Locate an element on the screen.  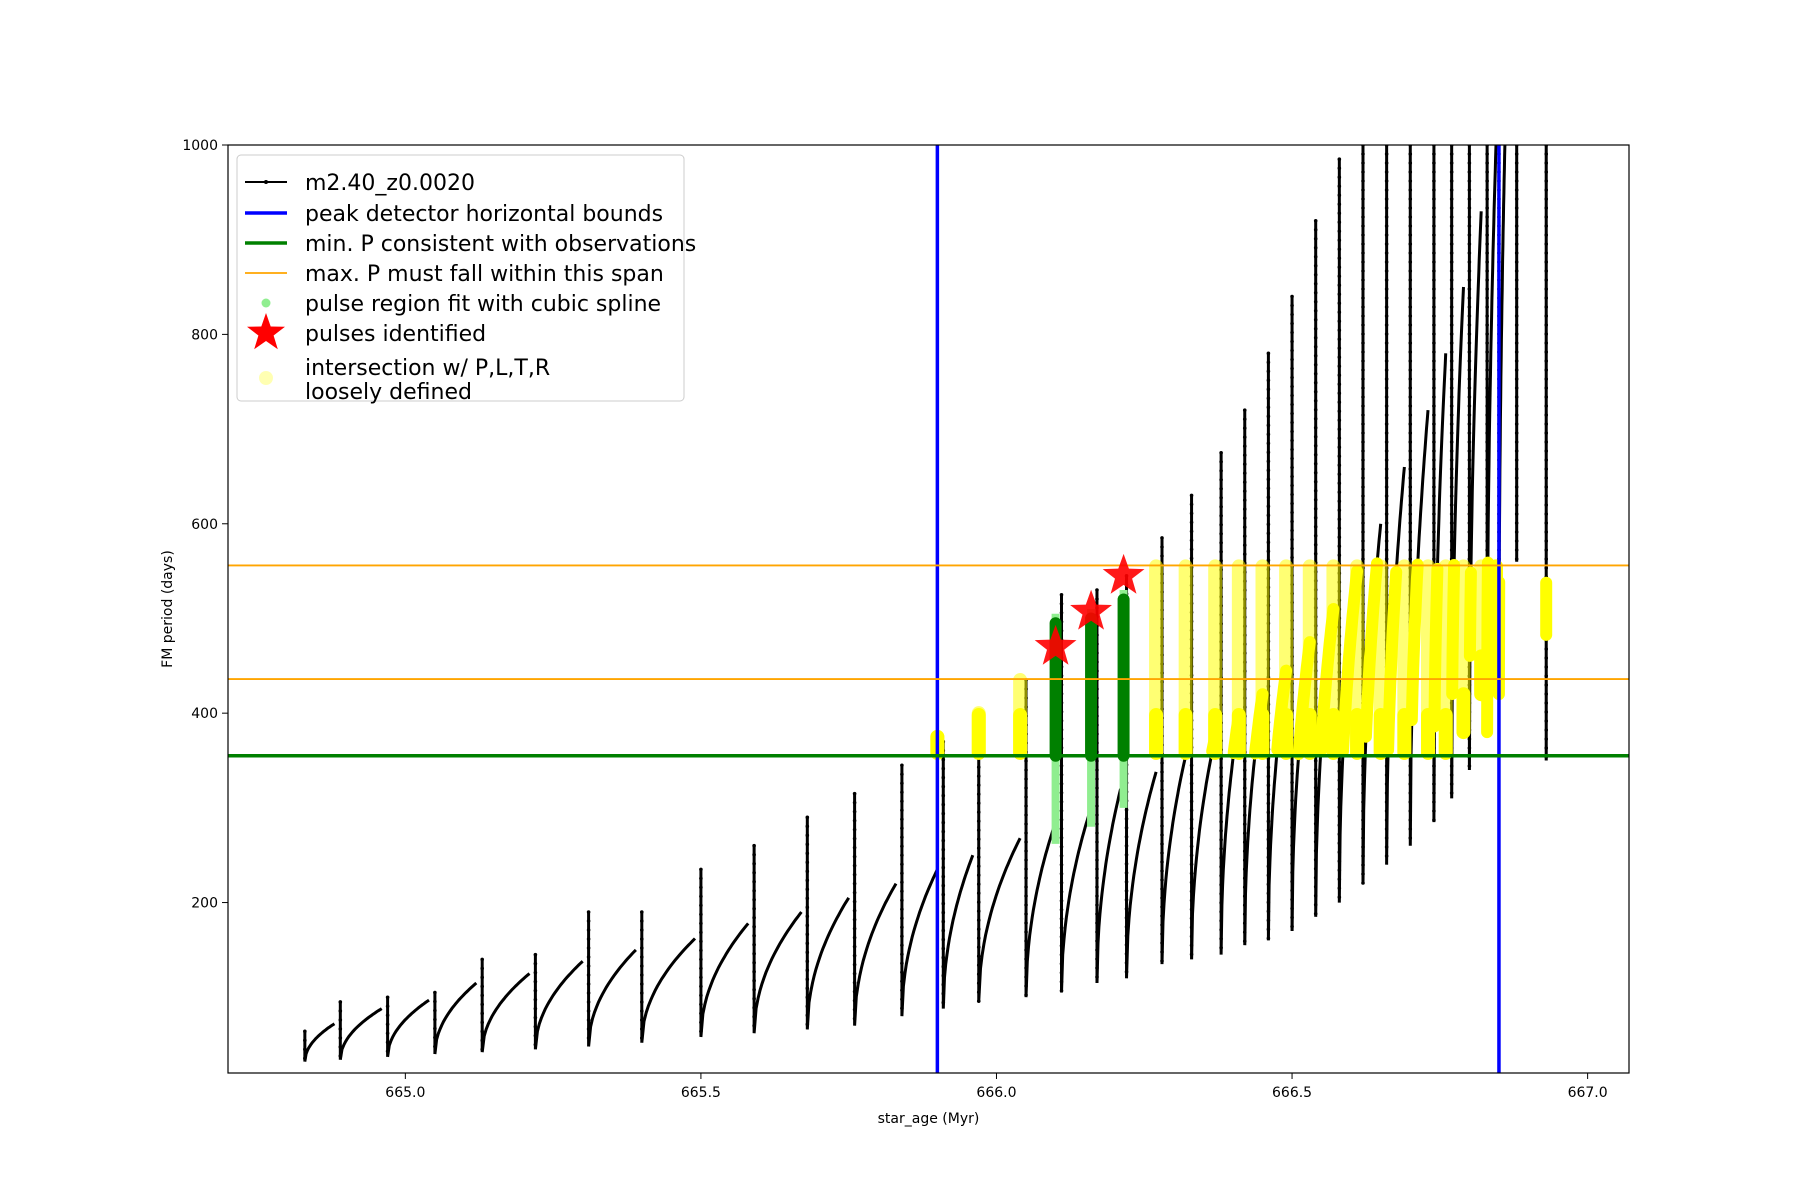
pulse-star is located at coordinates (1055, 644).